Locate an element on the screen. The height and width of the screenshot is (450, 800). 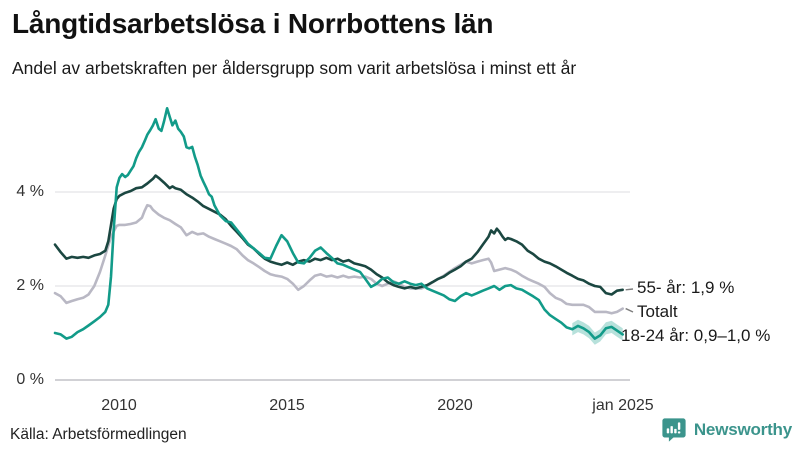
x-axis-tick-2020: 2020 is located at coordinates (455, 405).